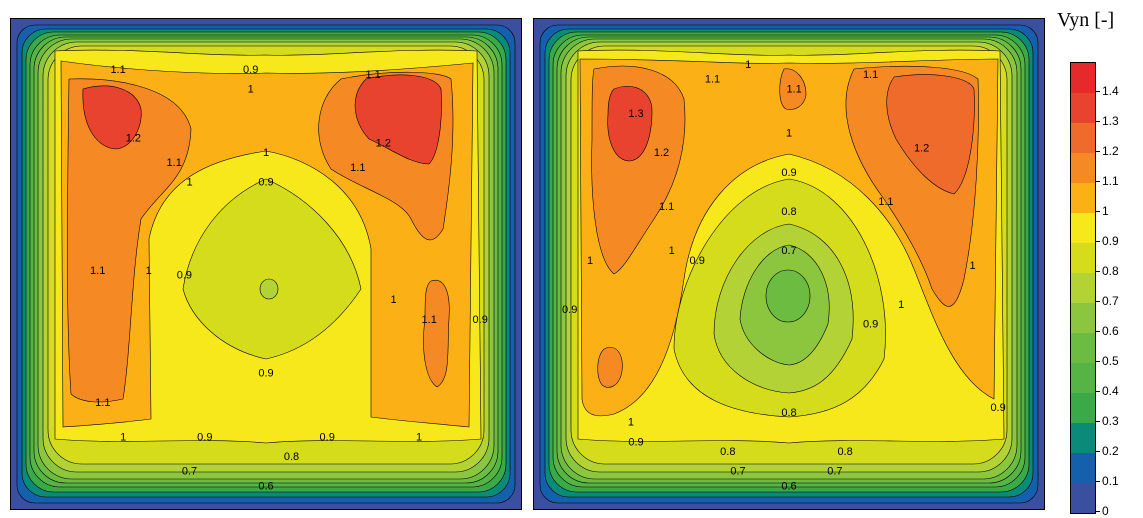  Describe the element at coordinates (272, 269) in the screenshot. I see `band-0-9-center` at that location.